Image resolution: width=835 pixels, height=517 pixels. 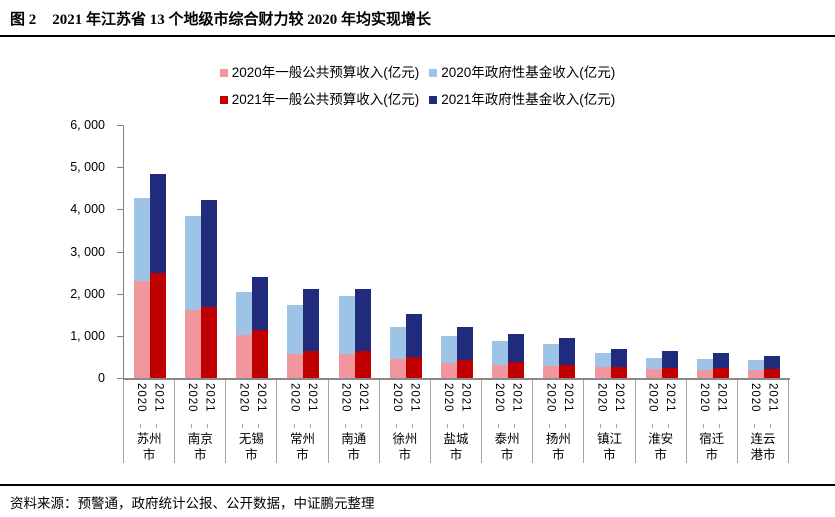 I want to click on footer-divider-line, so click(x=417, y=485).